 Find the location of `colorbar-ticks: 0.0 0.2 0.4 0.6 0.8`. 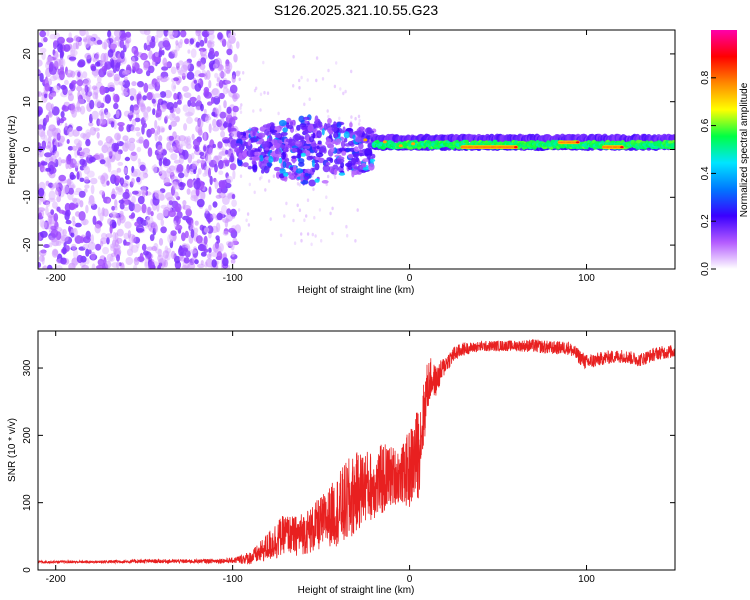

colorbar-ticks: 0.0 0.2 0.4 0.6 0.8 is located at coordinates (708, 173).